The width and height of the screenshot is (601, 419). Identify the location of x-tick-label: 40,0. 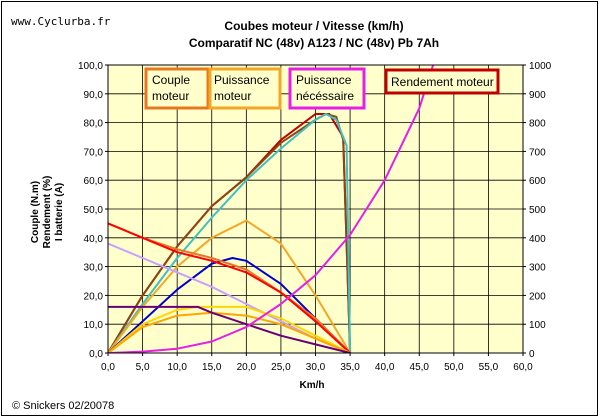
(385, 367).